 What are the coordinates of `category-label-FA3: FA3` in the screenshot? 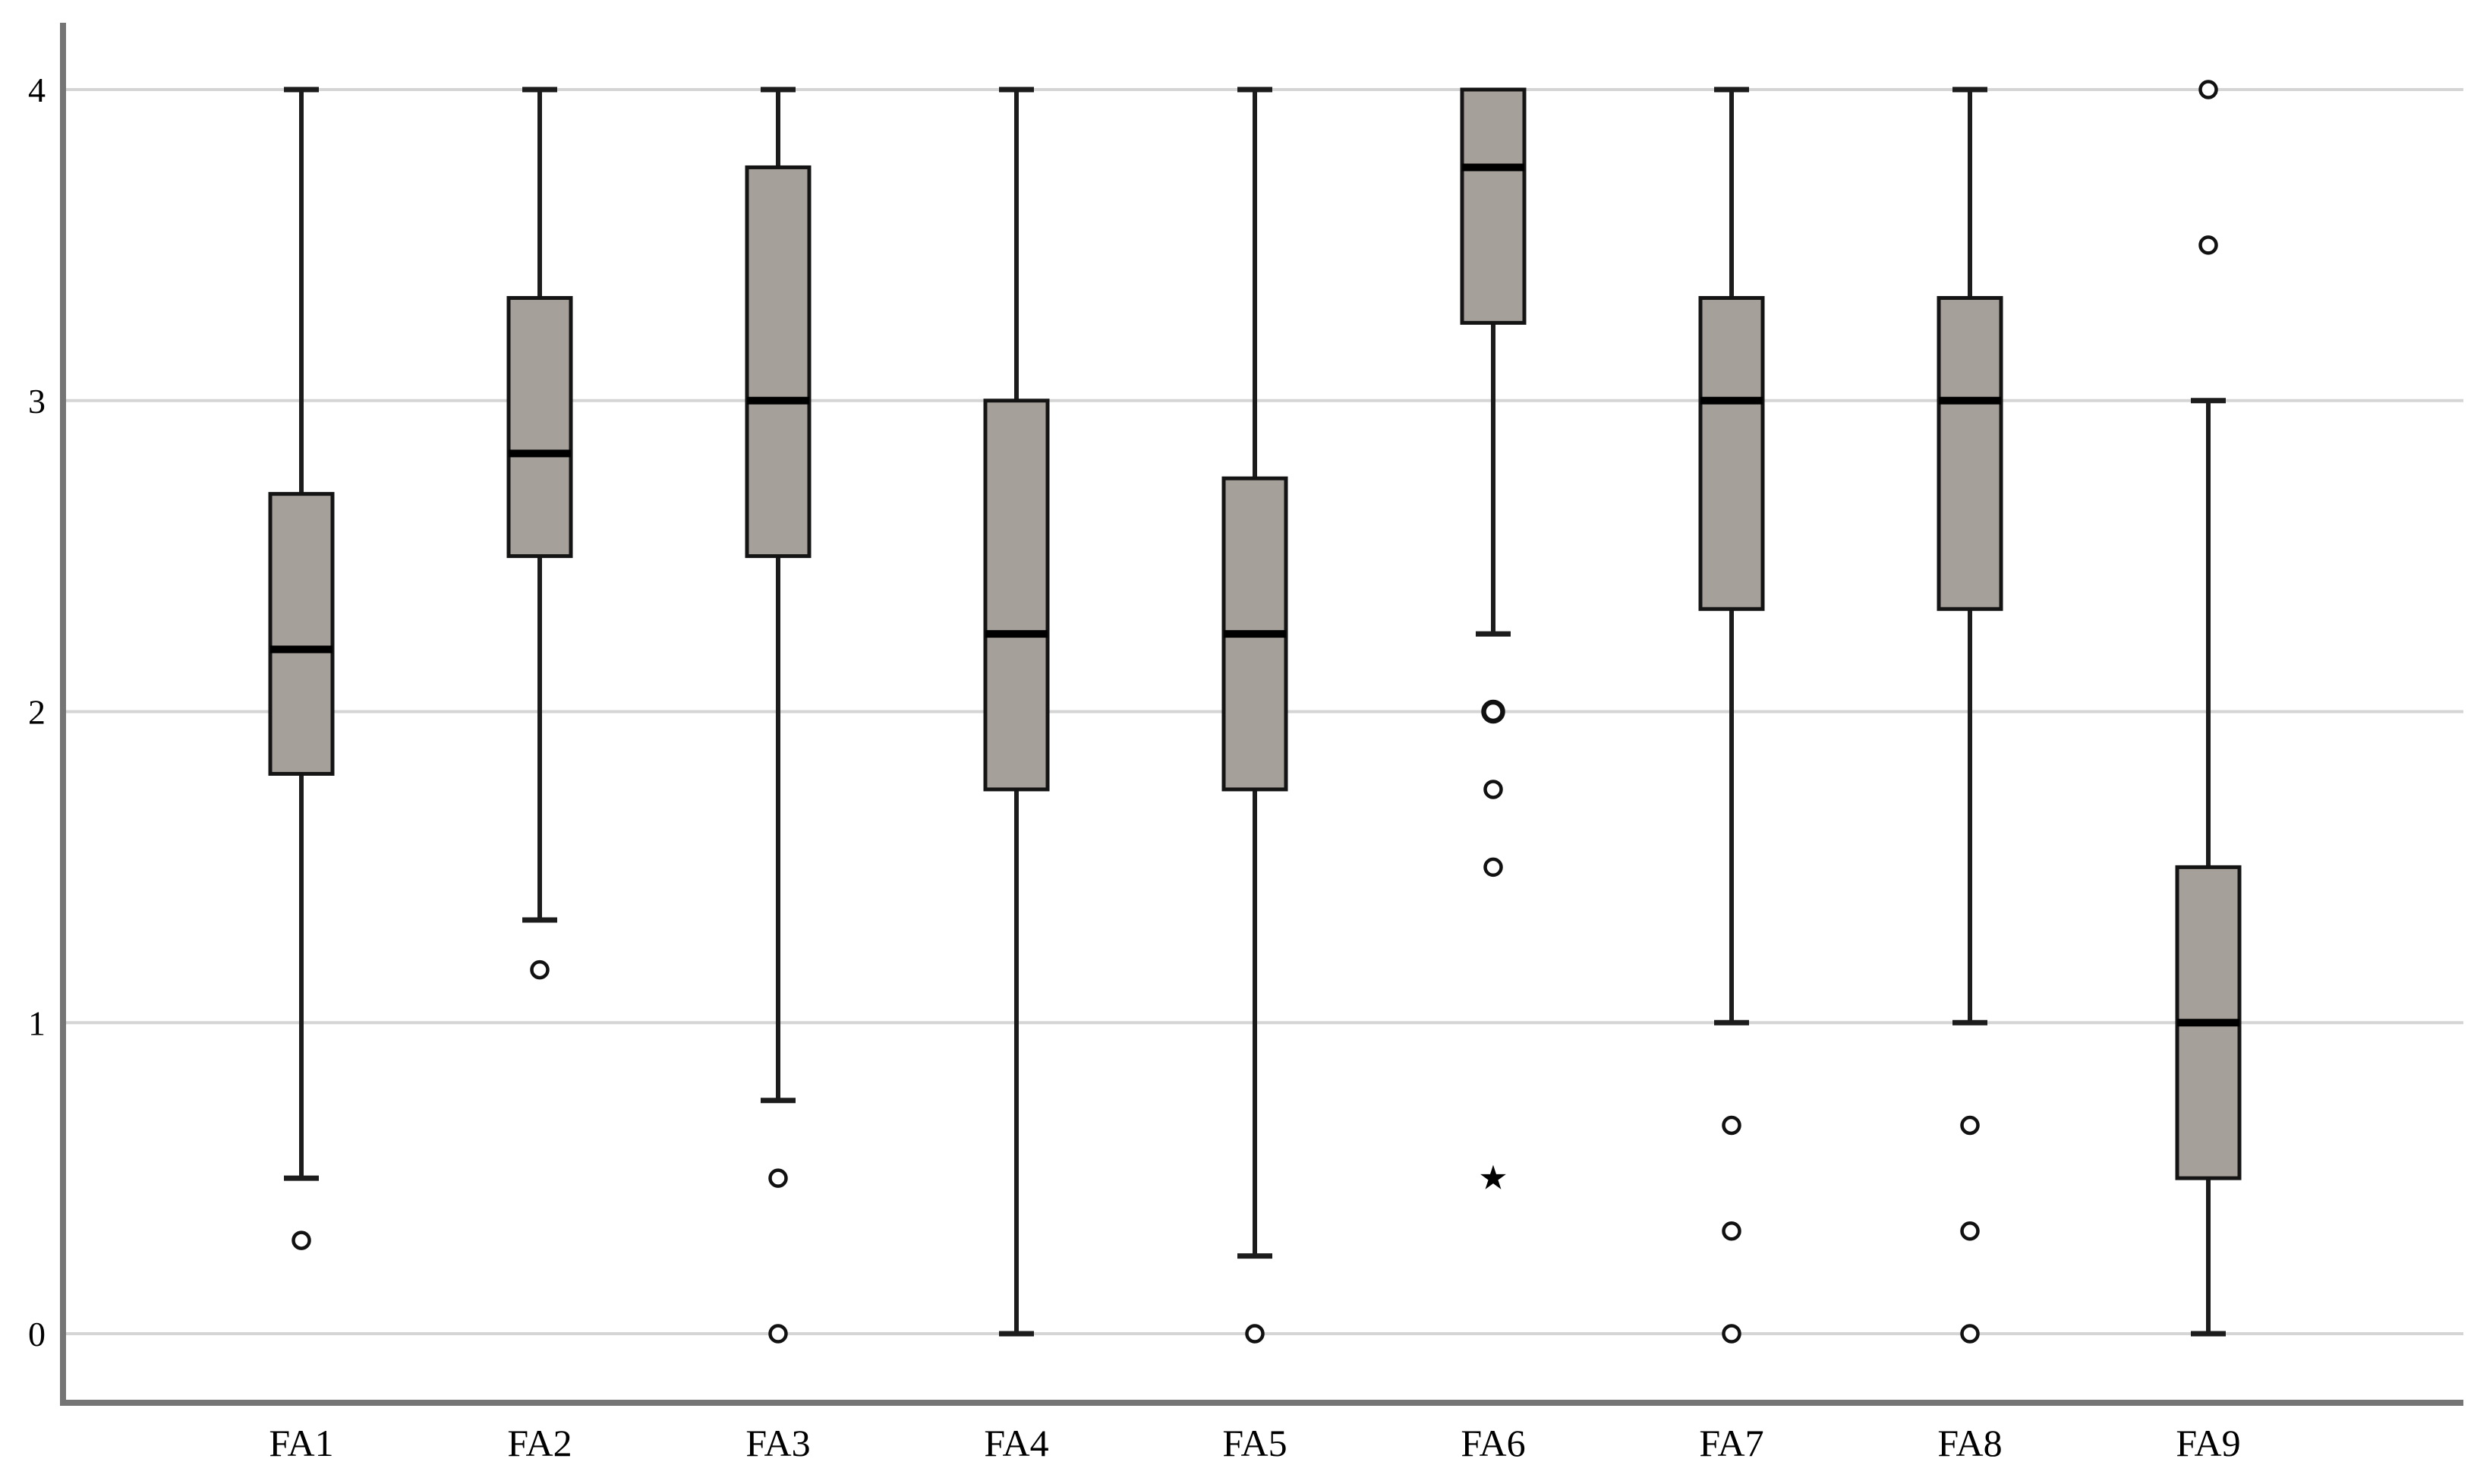 It's located at (778, 1443).